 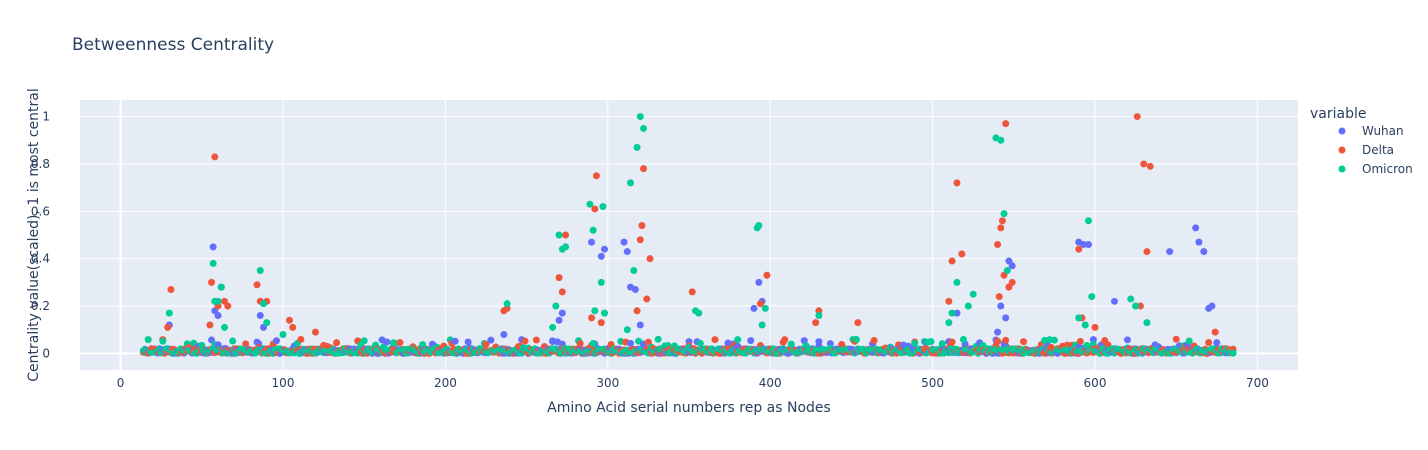 What do you see at coordinates (1383, 131) in the screenshot?
I see `legend-label-wuhan: Wuhan` at bounding box center [1383, 131].